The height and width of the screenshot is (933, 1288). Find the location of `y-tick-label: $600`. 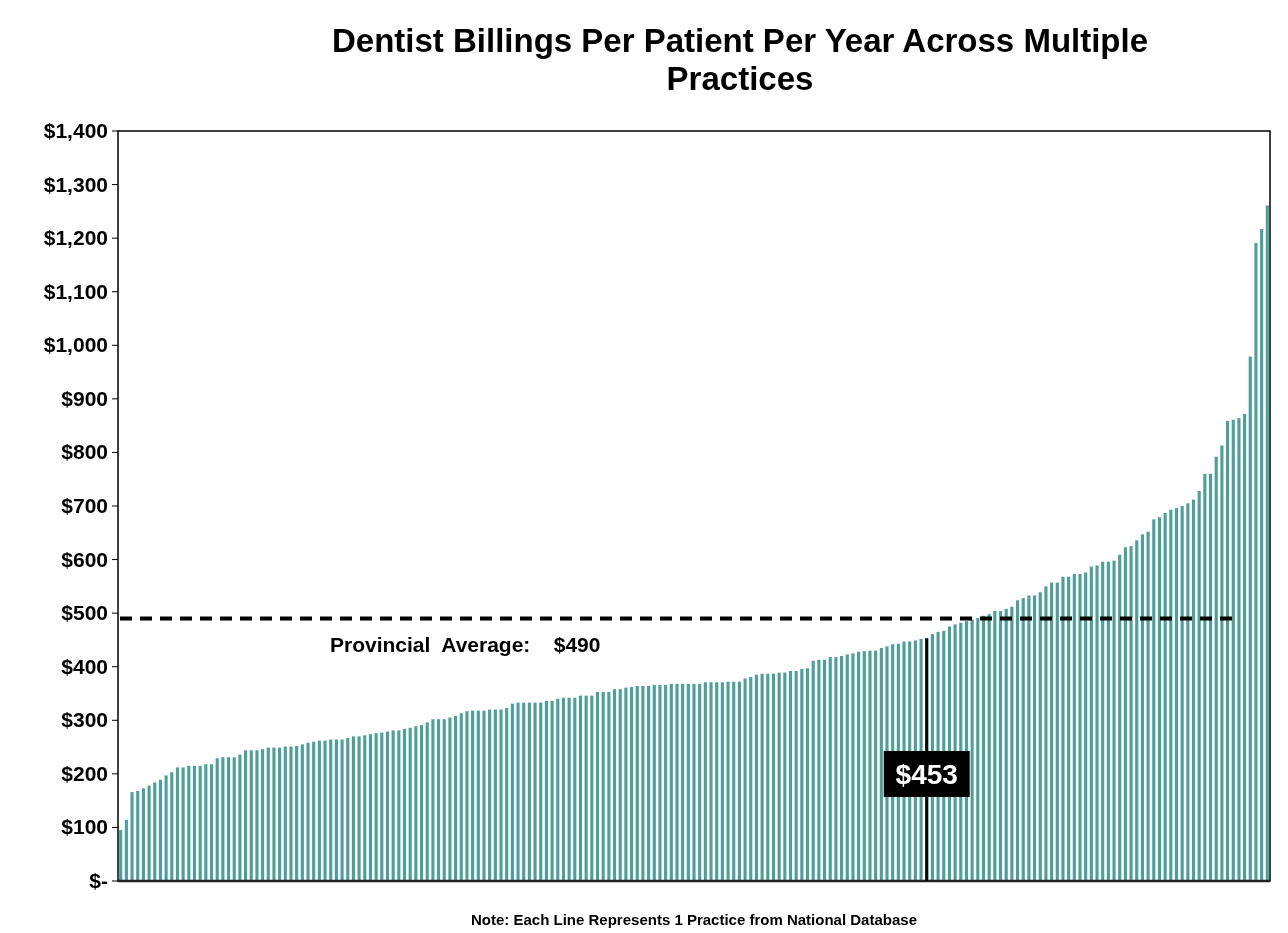

y-tick-label: $600 is located at coordinates (84, 559).